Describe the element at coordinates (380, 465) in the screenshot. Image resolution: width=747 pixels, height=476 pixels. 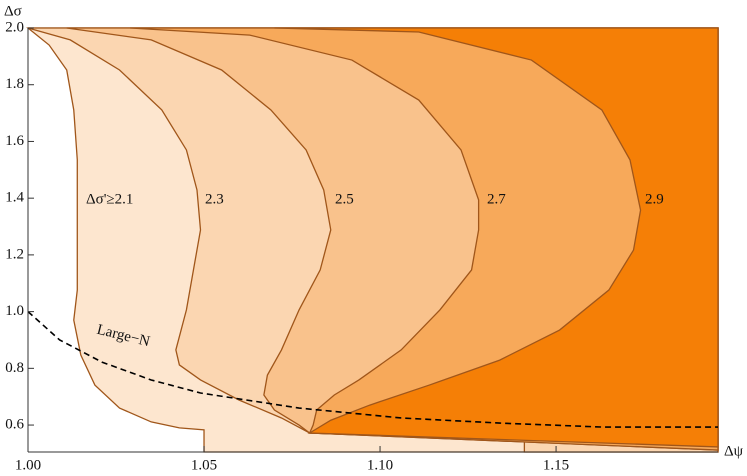
I see `x-tick-label: 1.10` at that location.